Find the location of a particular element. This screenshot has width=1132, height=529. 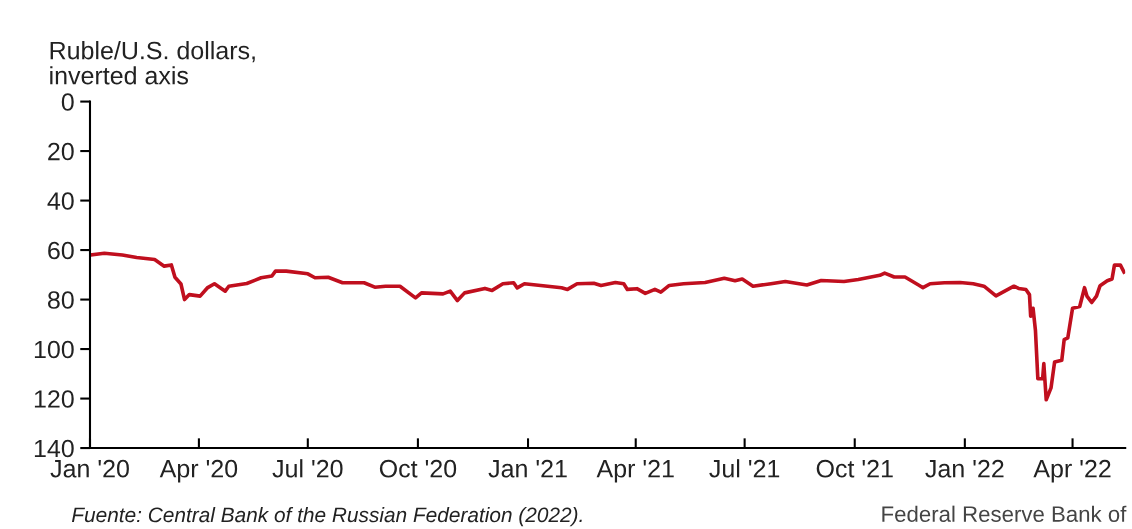

y-tick-label: 40 is located at coordinates (60, 201).